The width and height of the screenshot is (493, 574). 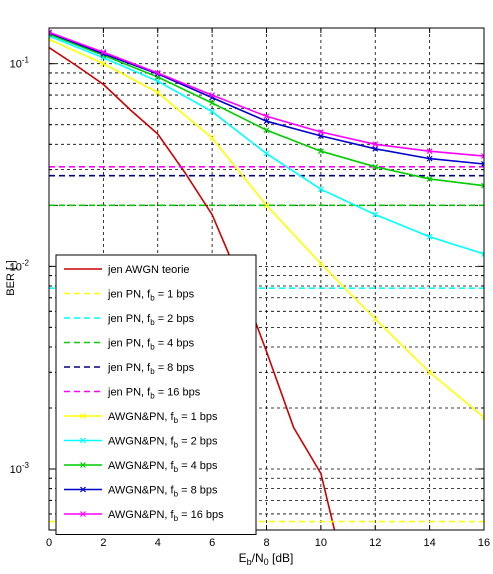 What do you see at coordinates (26, 262) in the screenshot?
I see `y-tick-exponent: -2` at bounding box center [26, 262].